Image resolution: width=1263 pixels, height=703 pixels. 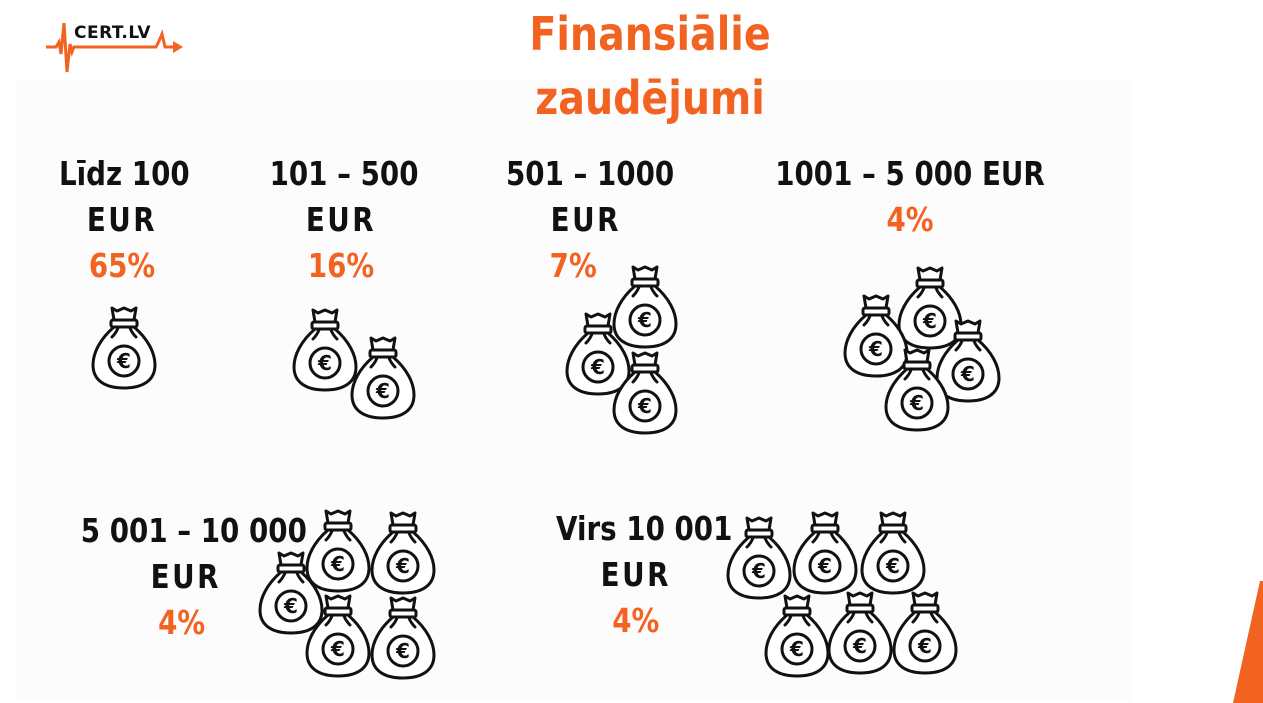 I want to click on range-label: 5 001 – 10 000, so click(x=193, y=530).